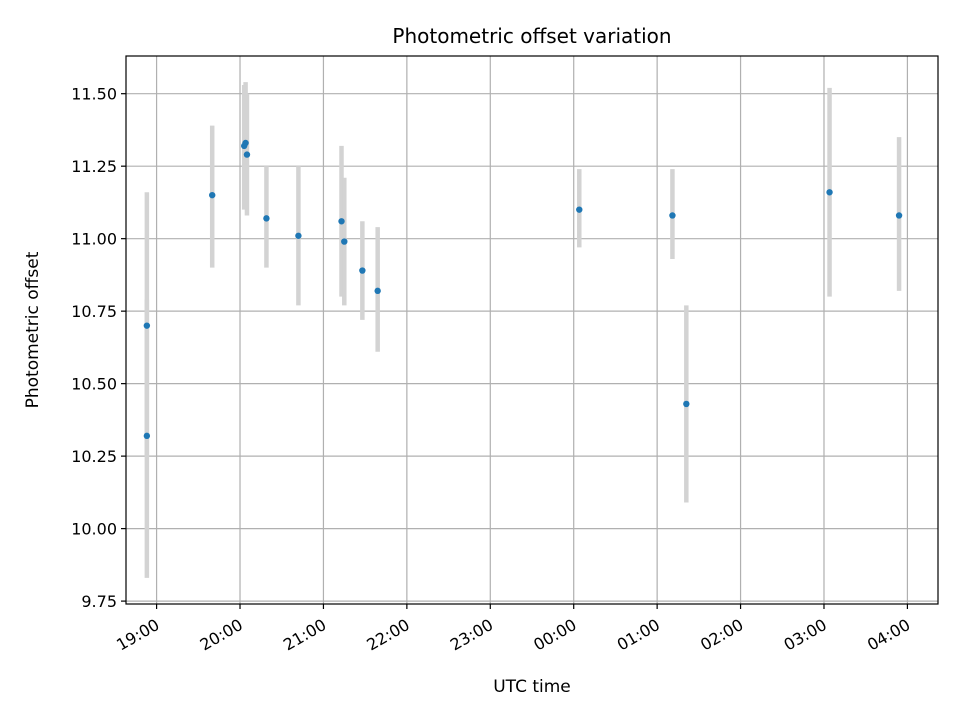  Describe the element at coordinates (94, 239) in the screenshot. I see `y-tick-label: 11.00` at that location.